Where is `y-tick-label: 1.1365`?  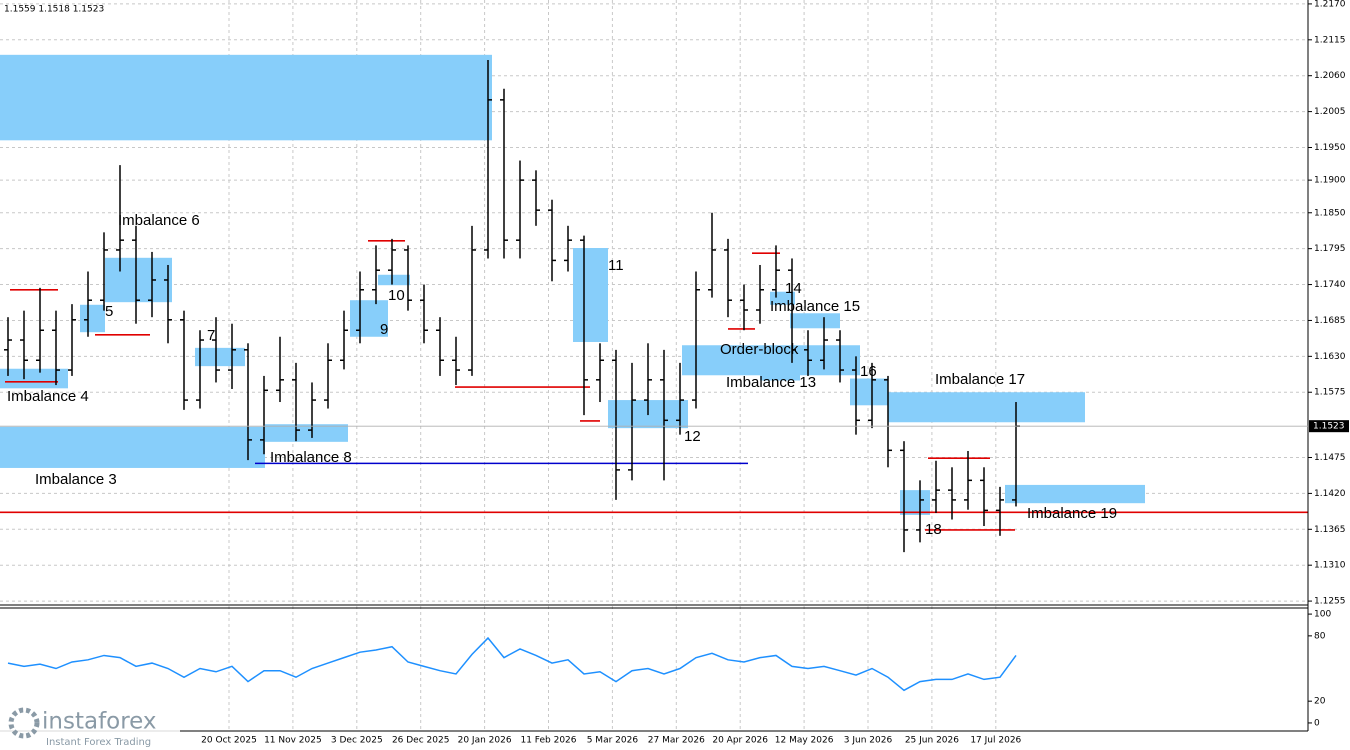 y-tick-label: 1.1365 is located at coordinates (1330, 530).